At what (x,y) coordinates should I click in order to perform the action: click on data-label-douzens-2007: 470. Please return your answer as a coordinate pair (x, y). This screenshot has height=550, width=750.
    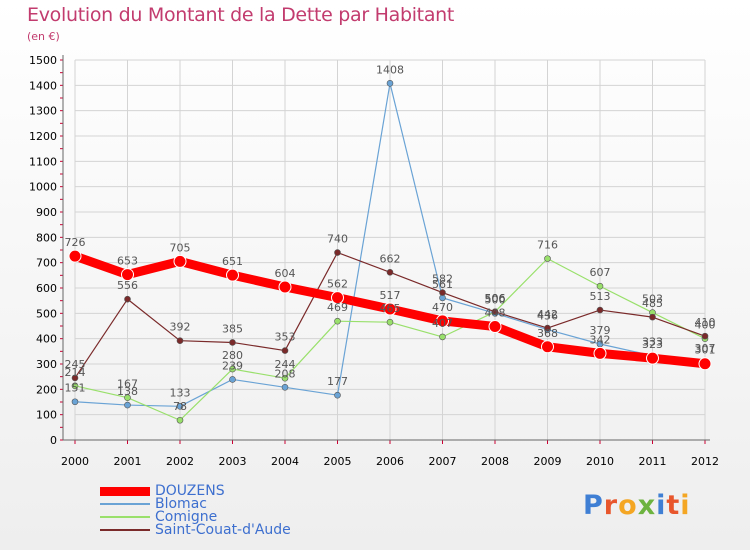
    Looking at the image, I should click on (442, 307).